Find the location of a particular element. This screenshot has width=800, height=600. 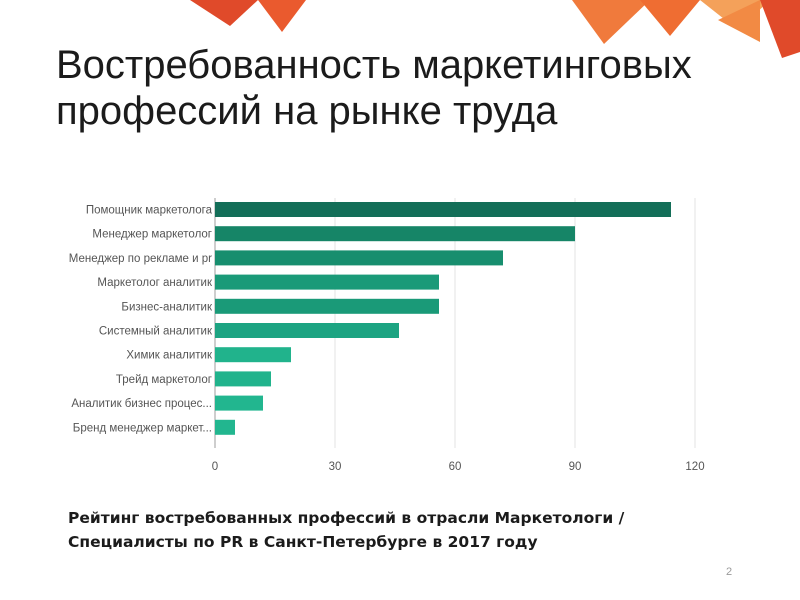

category-label: Бизнес-аналитик is located at coordinates (167, 307).